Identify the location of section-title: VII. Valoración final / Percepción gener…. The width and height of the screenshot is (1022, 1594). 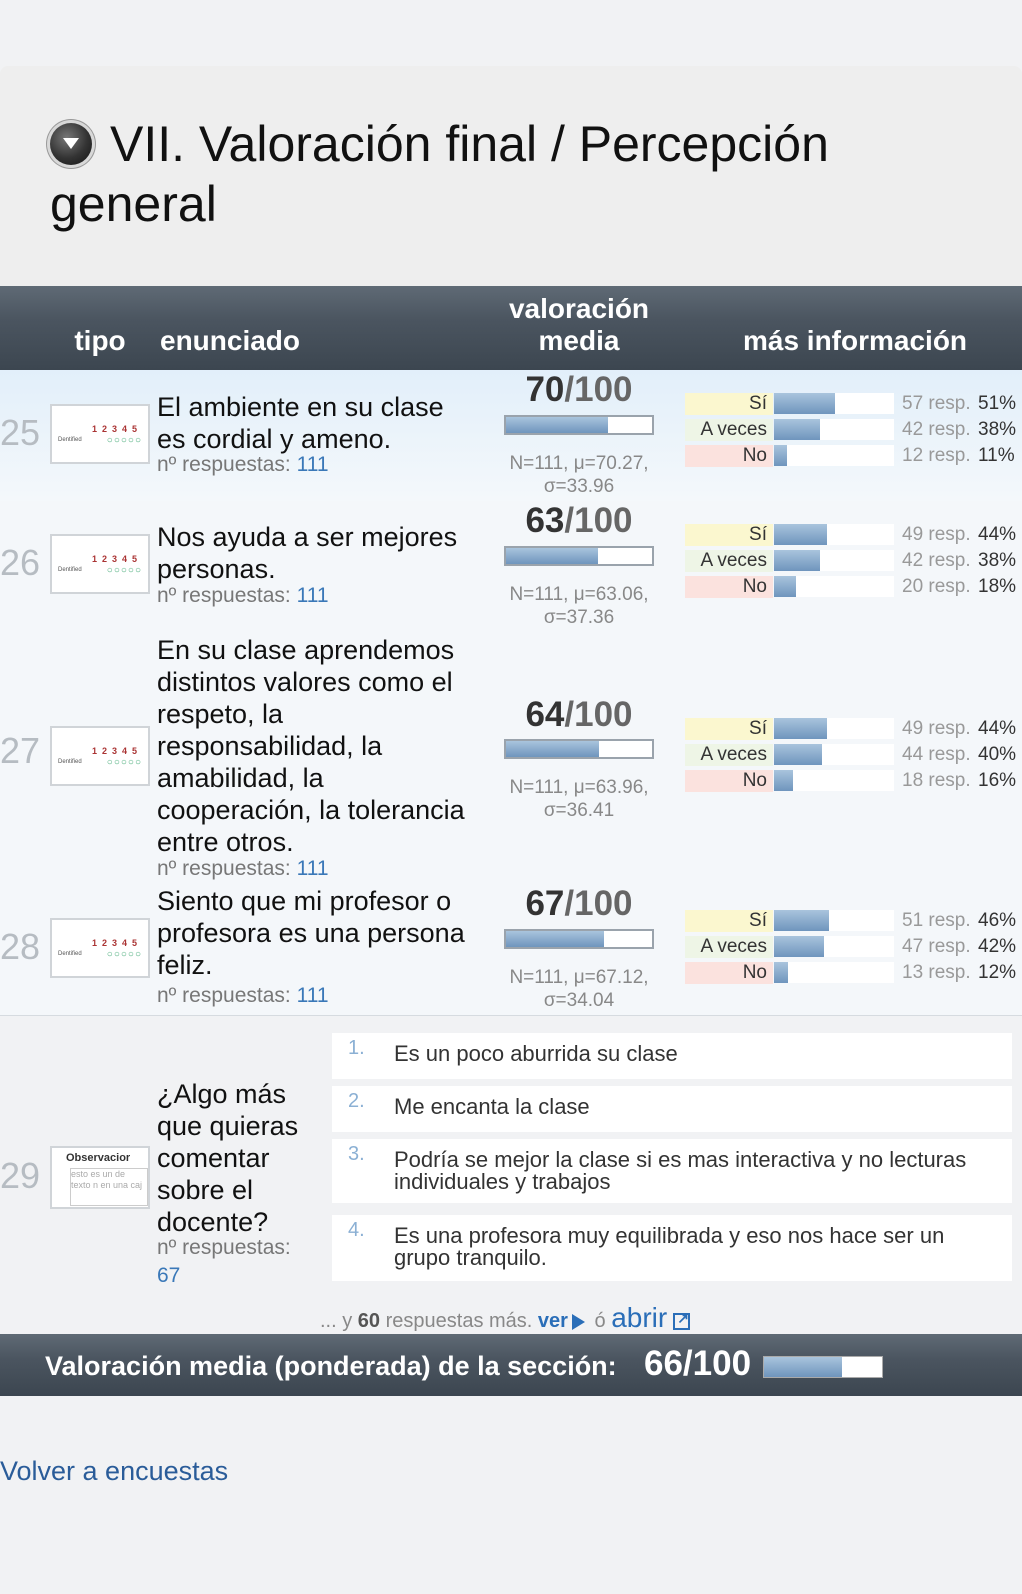
(500, 174).